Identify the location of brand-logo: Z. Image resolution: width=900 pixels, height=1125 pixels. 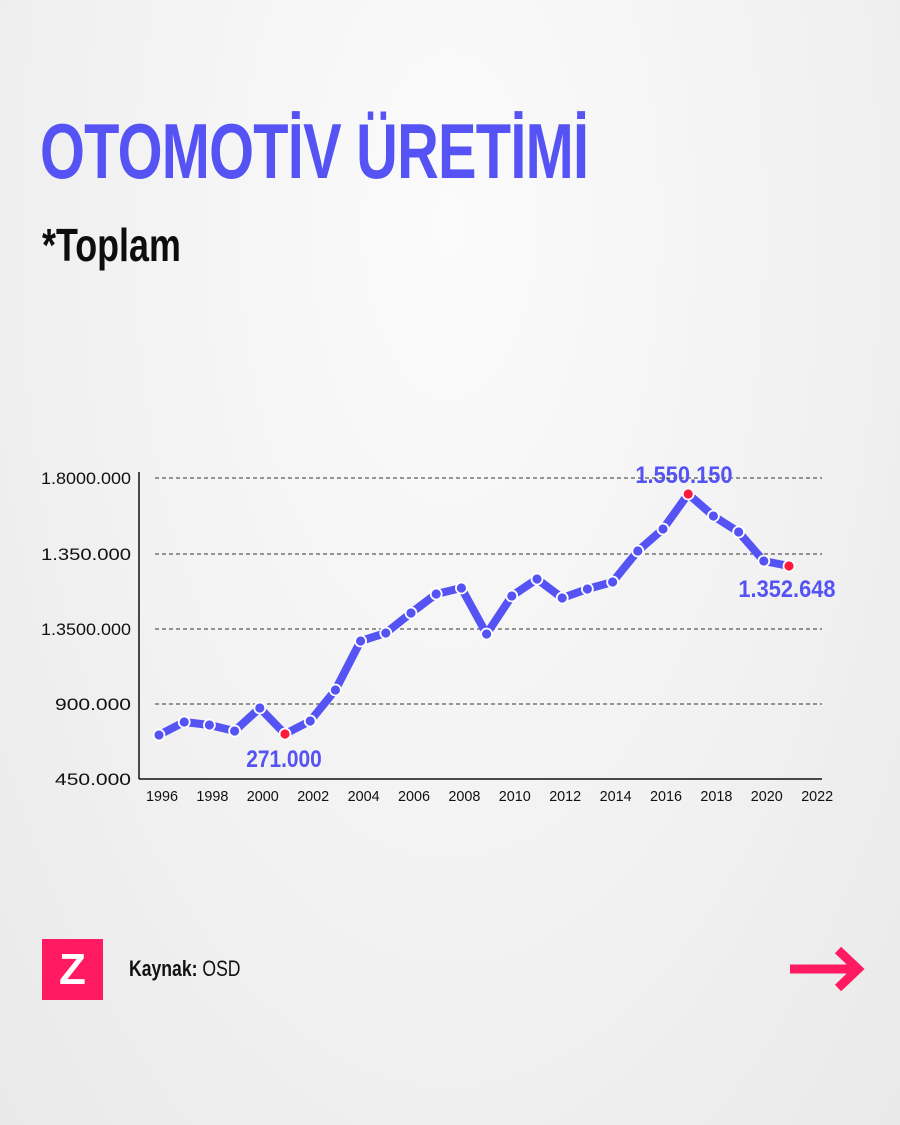
(72, 969).